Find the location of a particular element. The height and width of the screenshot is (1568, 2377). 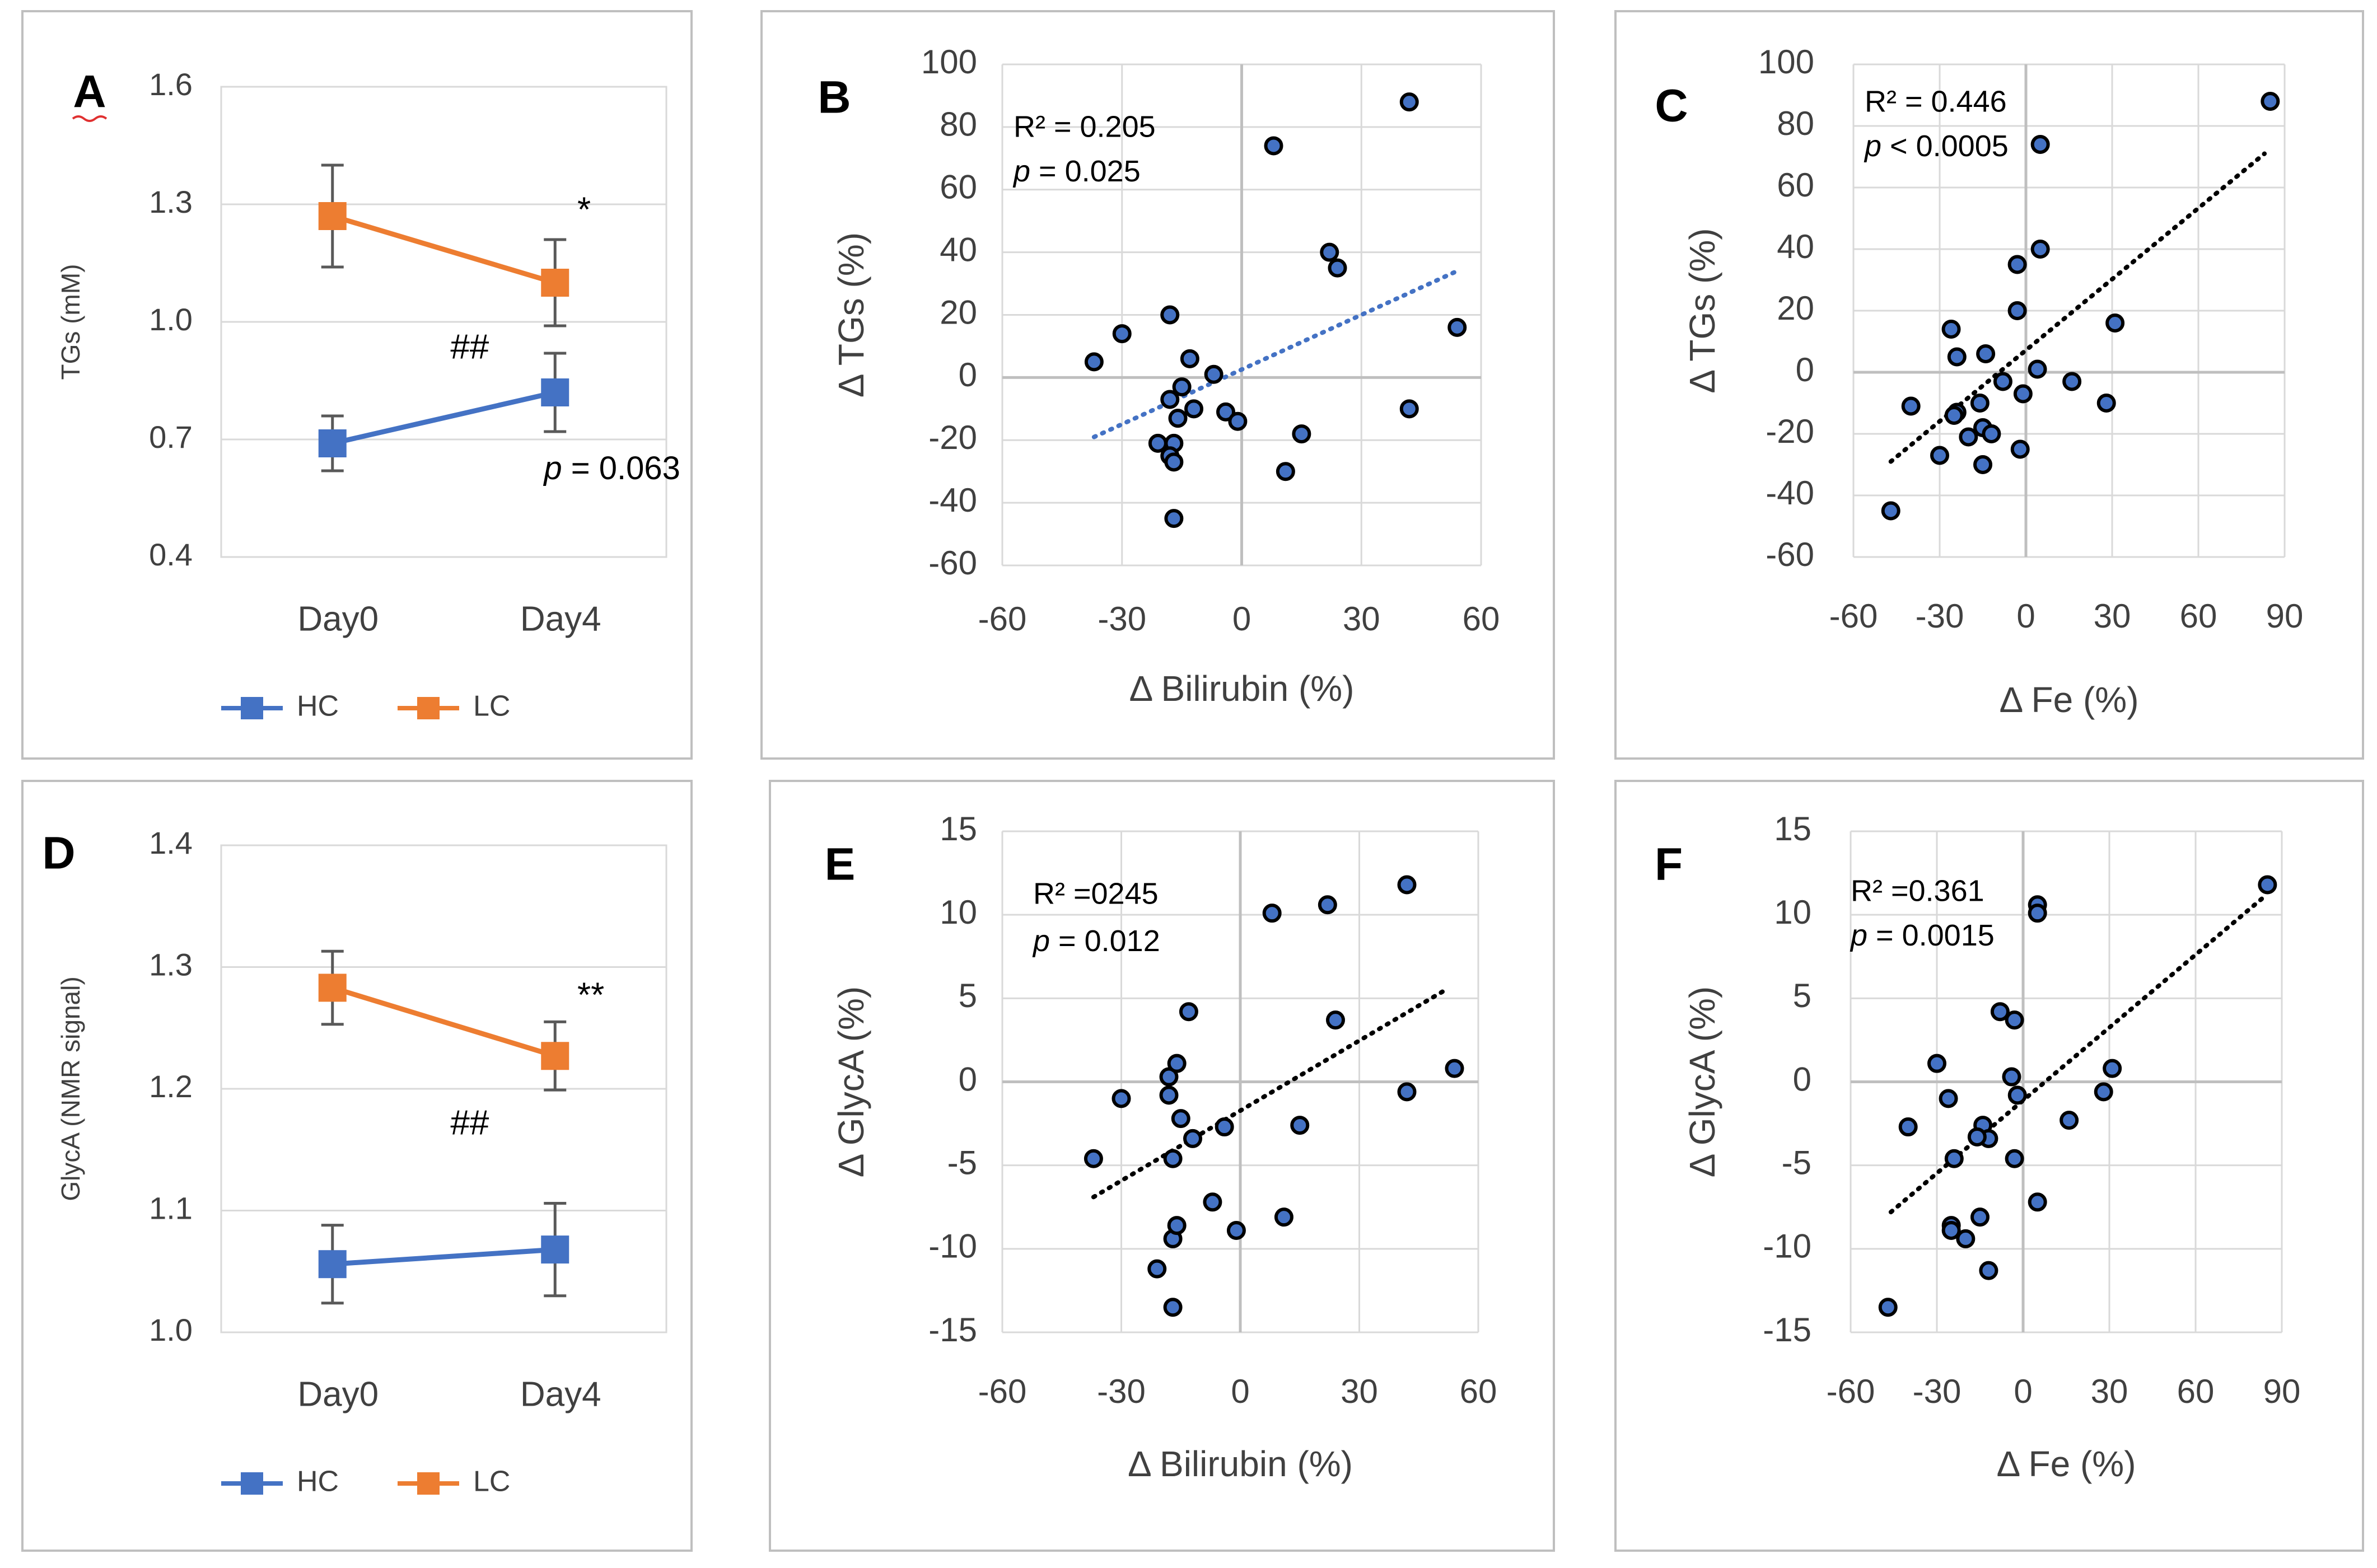

x-tick-label: 90 is located at coordinates (2285, 616).